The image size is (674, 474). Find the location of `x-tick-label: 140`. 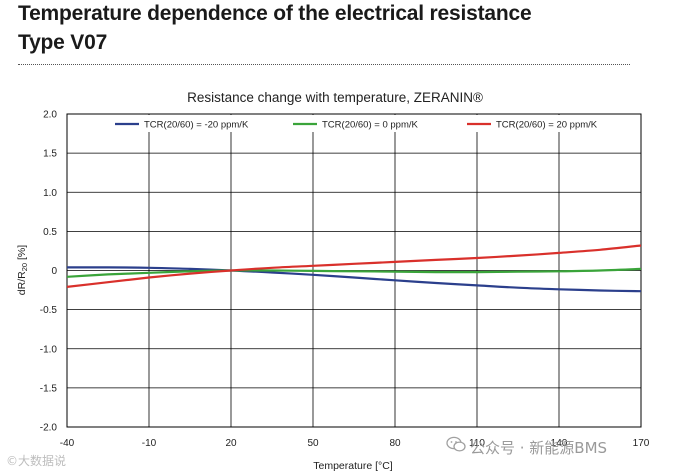

x-tick-label: 140 is located at coordinates (559, 443).